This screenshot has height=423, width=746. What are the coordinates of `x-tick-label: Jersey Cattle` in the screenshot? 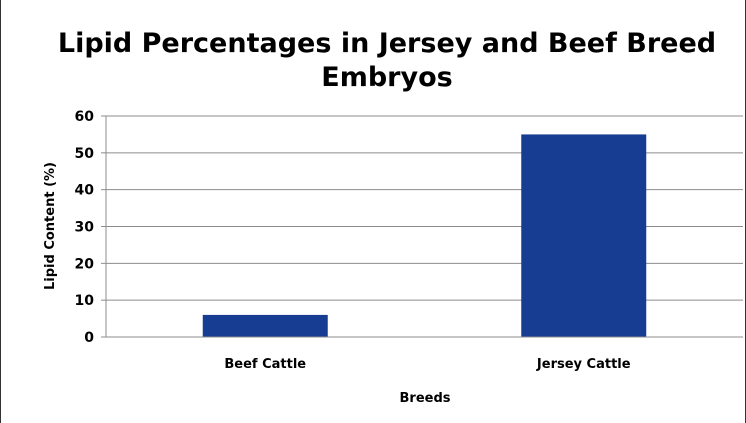 It's located at (583, 364).